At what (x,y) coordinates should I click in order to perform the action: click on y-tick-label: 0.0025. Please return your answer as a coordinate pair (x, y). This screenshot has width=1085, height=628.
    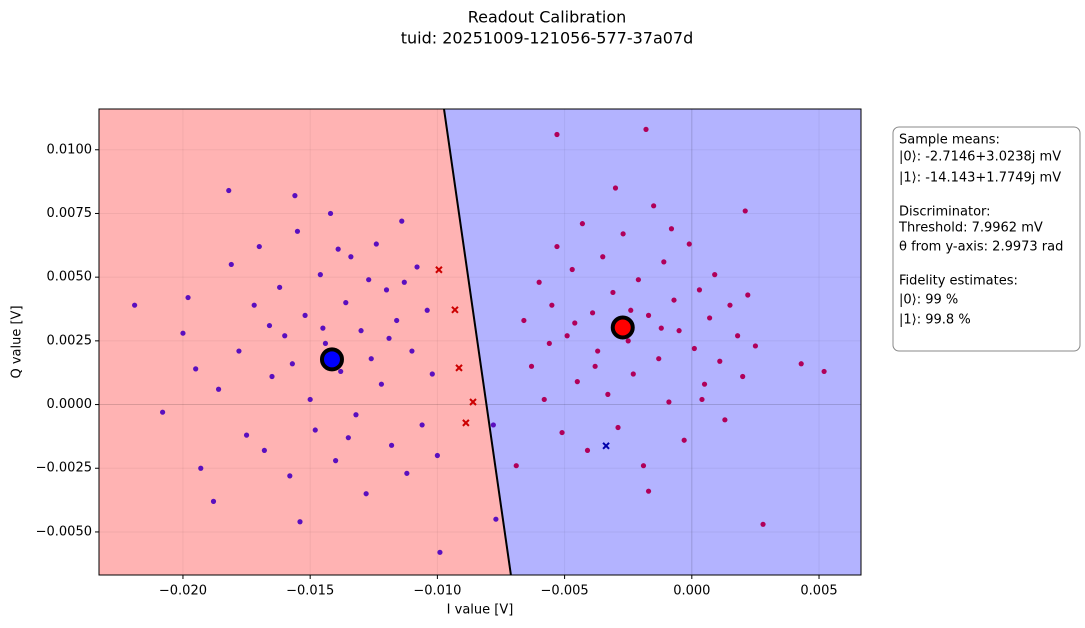
    Looking at the image, I should click on (70, 340).